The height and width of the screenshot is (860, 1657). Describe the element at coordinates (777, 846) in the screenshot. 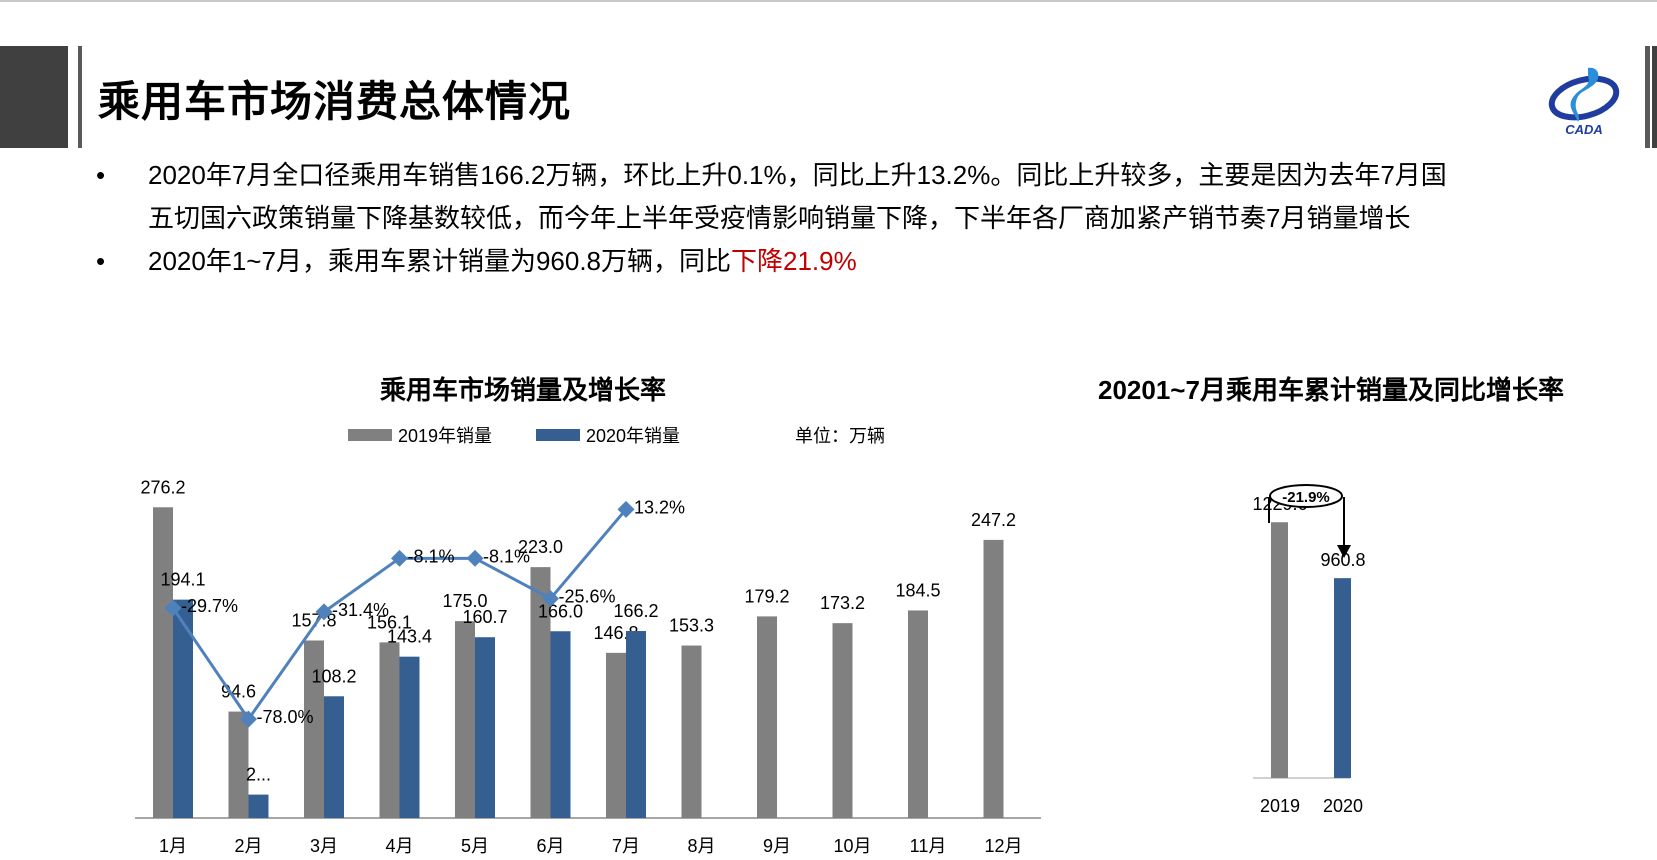

I see `x-tick-label: 9月` at that location.